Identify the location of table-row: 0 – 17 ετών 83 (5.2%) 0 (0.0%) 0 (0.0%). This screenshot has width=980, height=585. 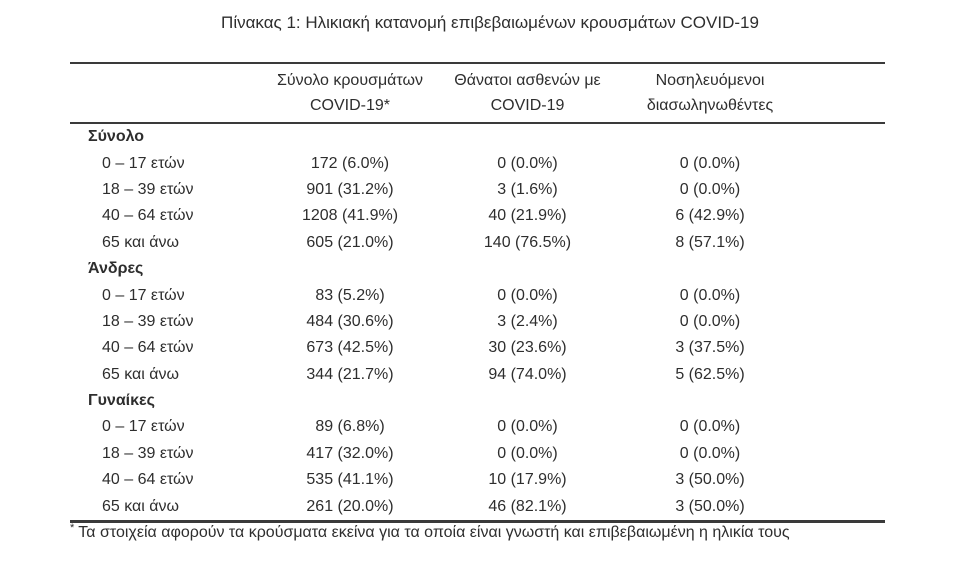
(477, 295).